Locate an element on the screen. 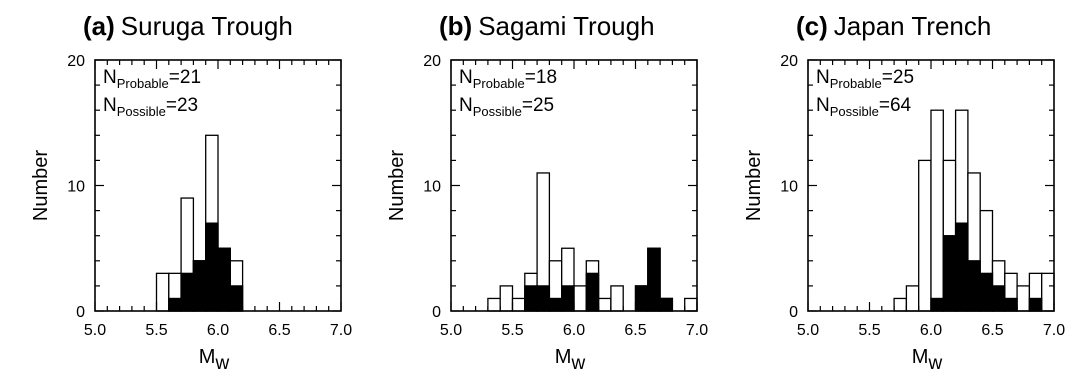 This screenshot has width=1085, height=387. count-annotation: NProbable=25 is located at coordinates (865, 79).